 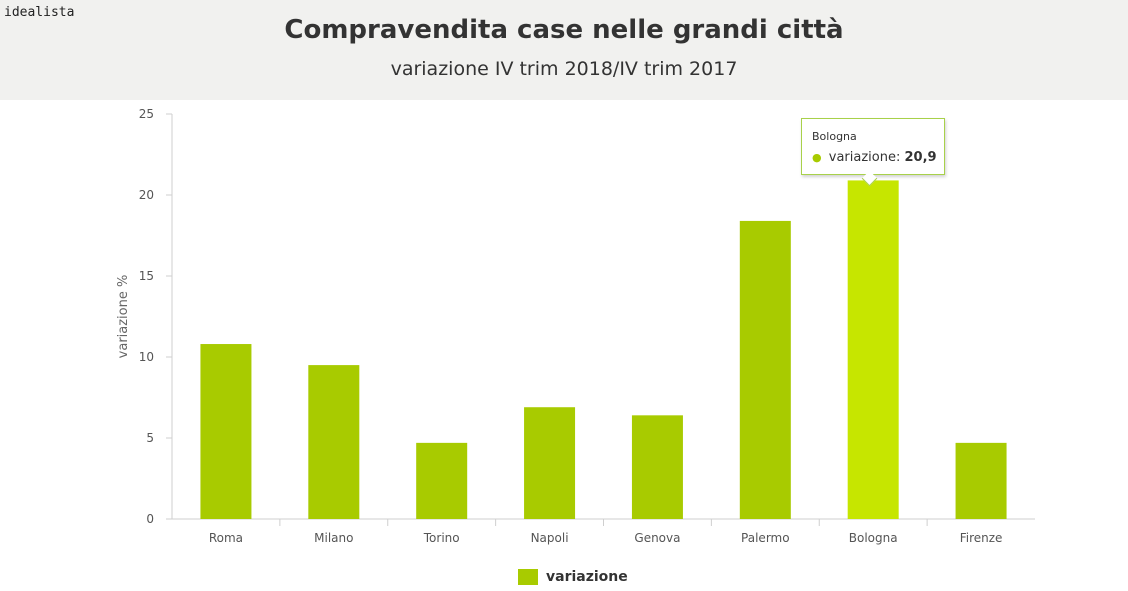 What do you see at coordinates (146, 114) in the screenshot?
I see `y-tick-label: 25` at bounding box center [146, 114].